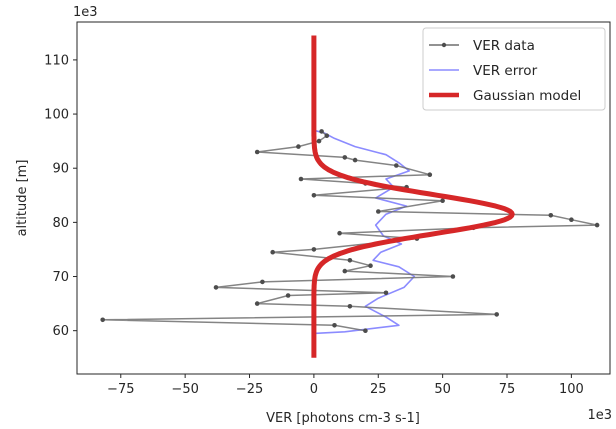 The height and width of the screenshot is (429, 616). I want to click on y-tick-label: 100, so click(56, 115).